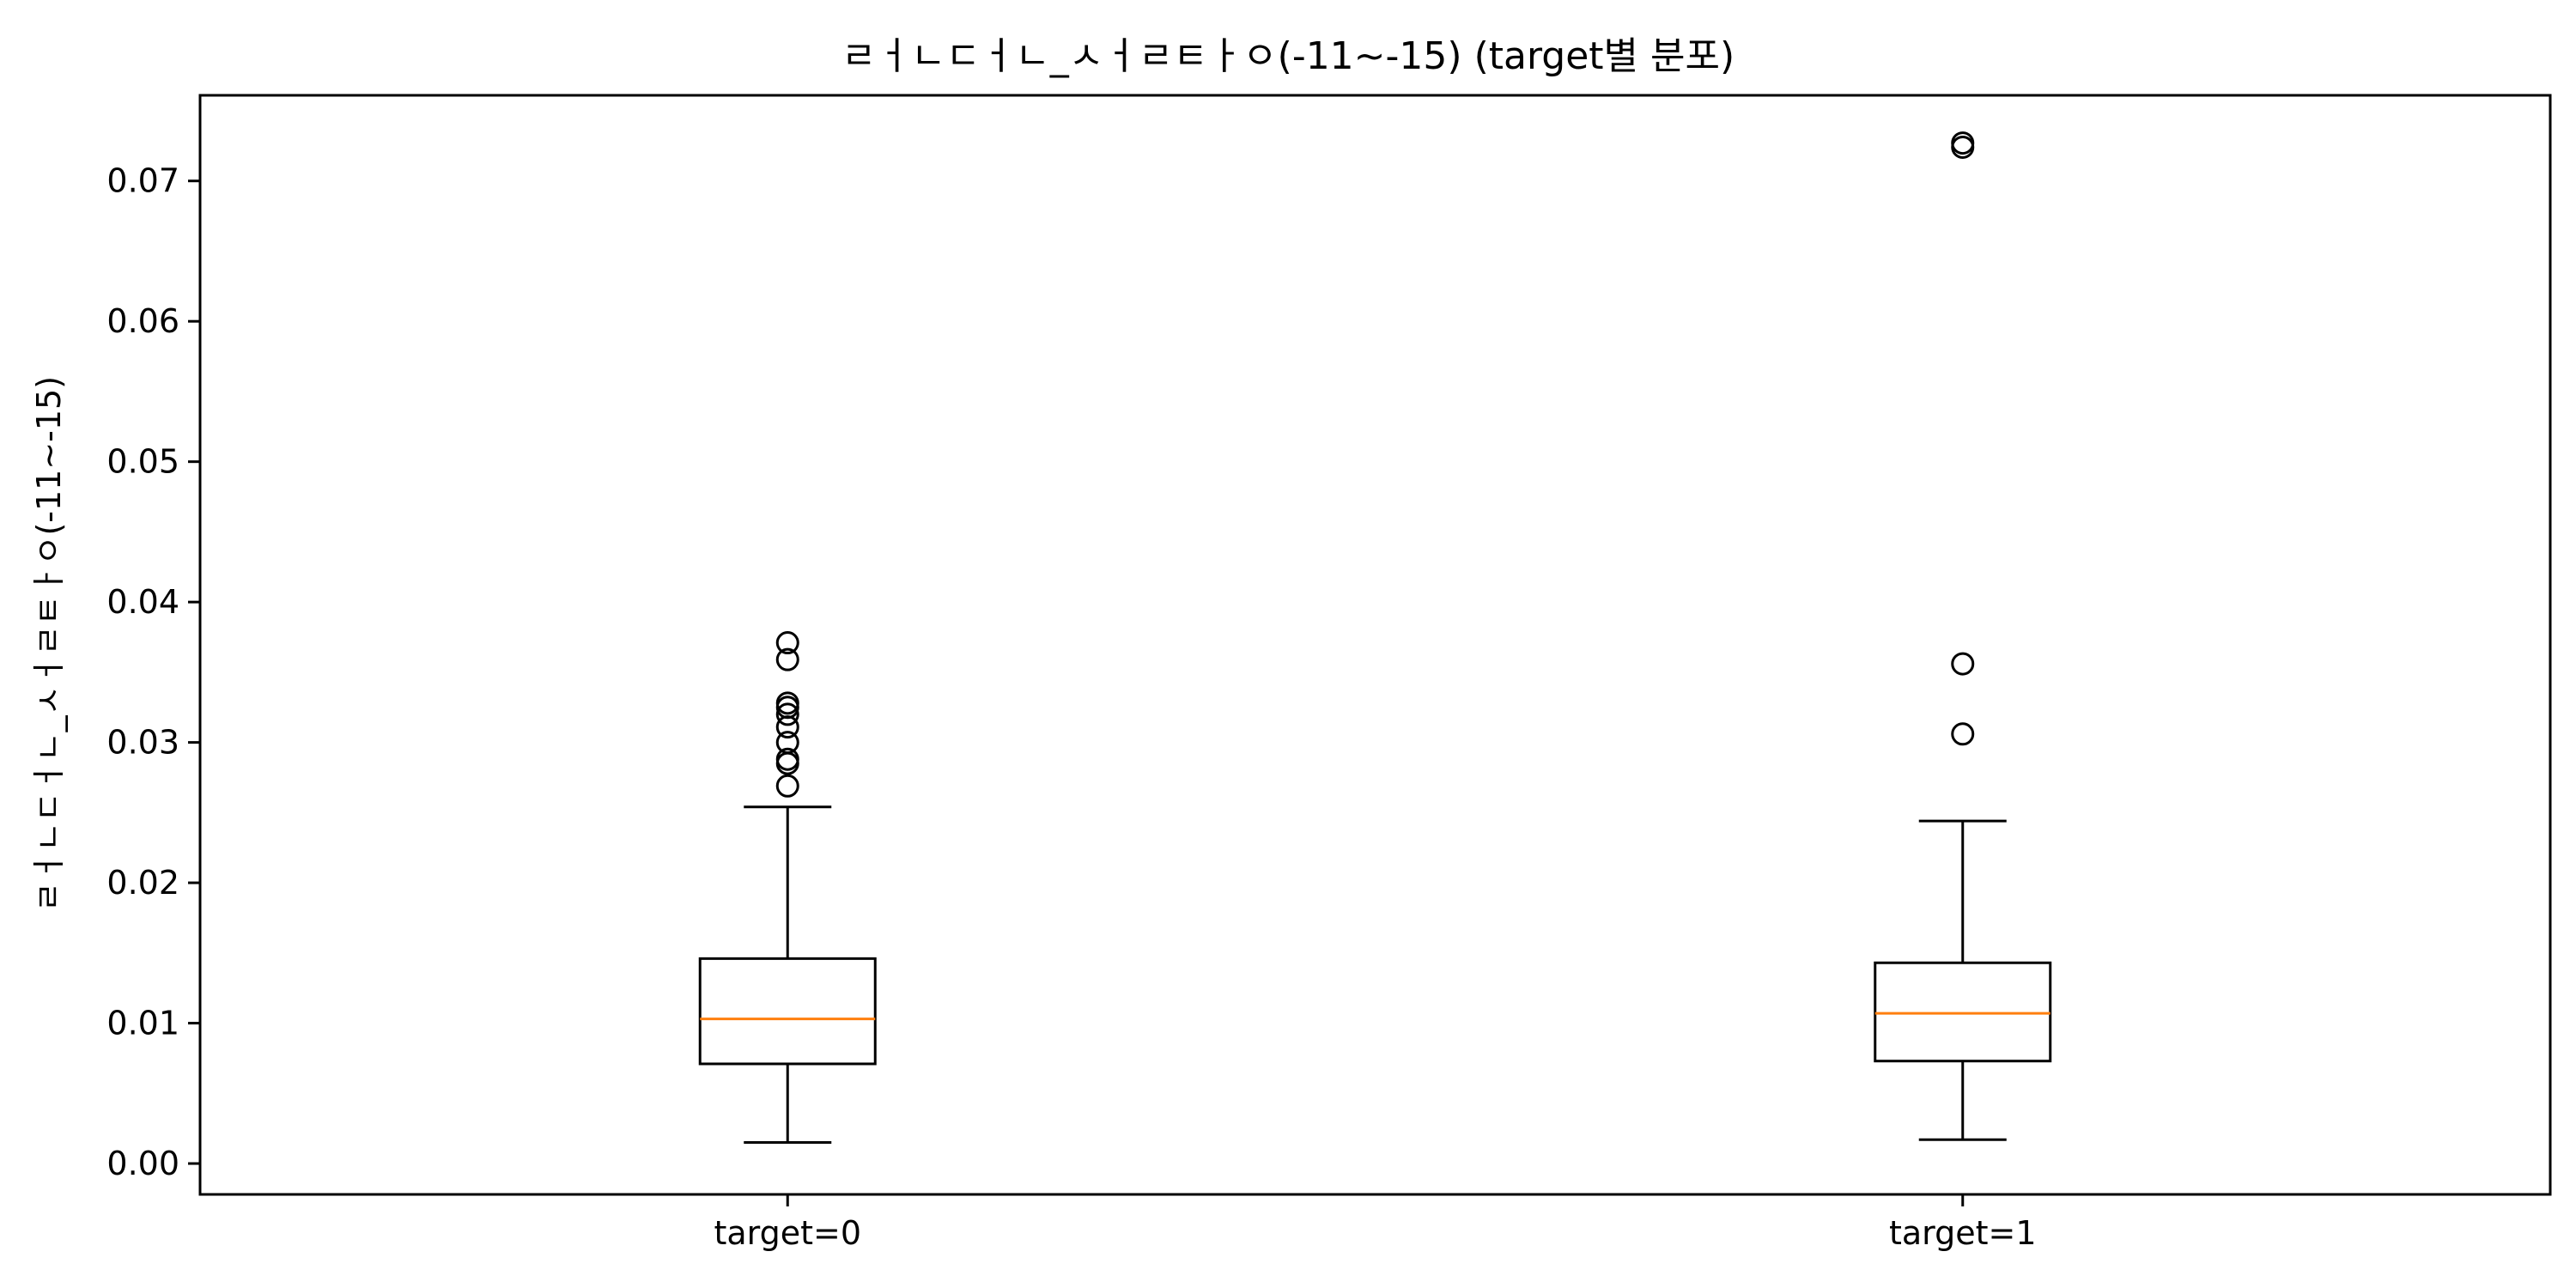 Image resolution: width=2576 pixels, height=1288 pixels. I want to click on chart-title: ㄹㅓㄴㄷㅓㄴ_ㅅㅓㄹㅌㅏㅇ(-11~-15) (target별 분포), so click(1288, 56).